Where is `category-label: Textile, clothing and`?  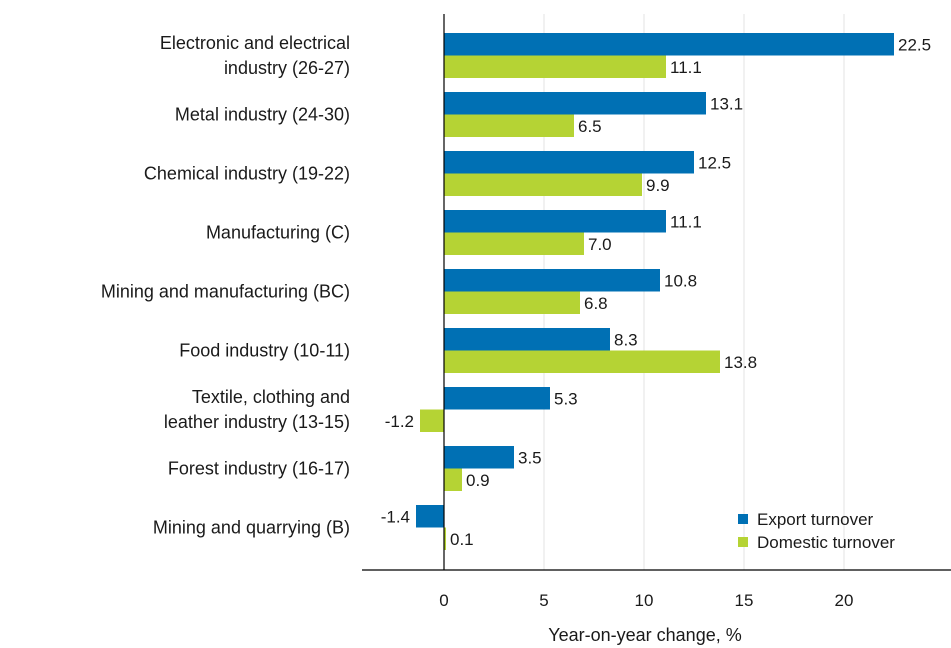 category-label: Textile, clothing and is located at coordinates (271, 397).